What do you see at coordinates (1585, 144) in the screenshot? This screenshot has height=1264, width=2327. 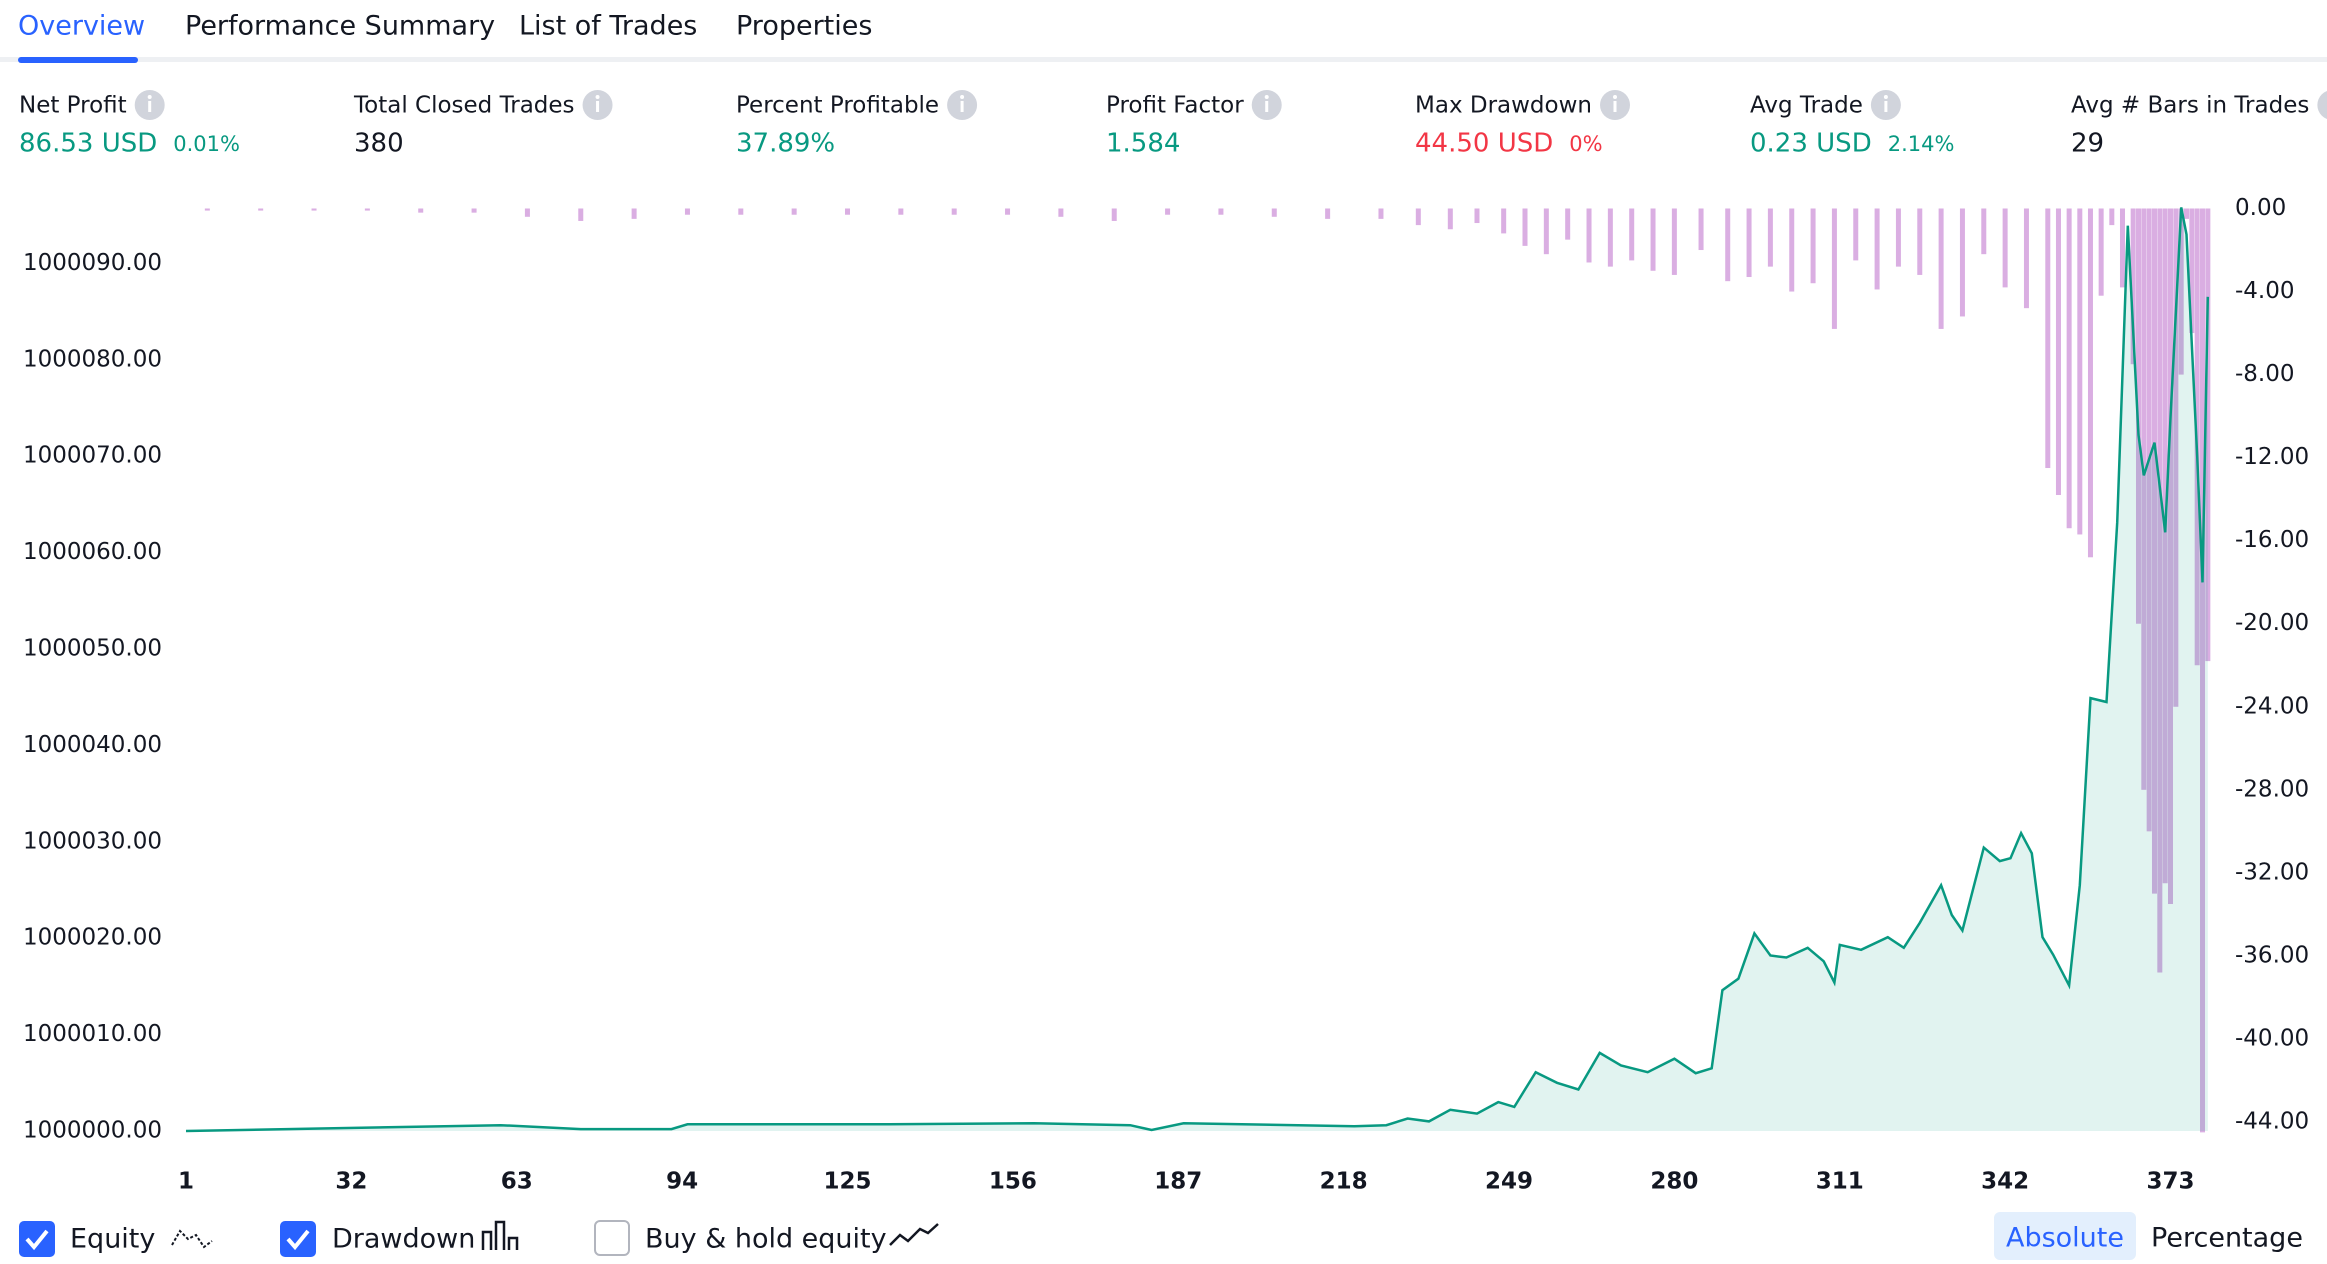 I see `metric-change: 0%` at bounding box center [1585, 144].